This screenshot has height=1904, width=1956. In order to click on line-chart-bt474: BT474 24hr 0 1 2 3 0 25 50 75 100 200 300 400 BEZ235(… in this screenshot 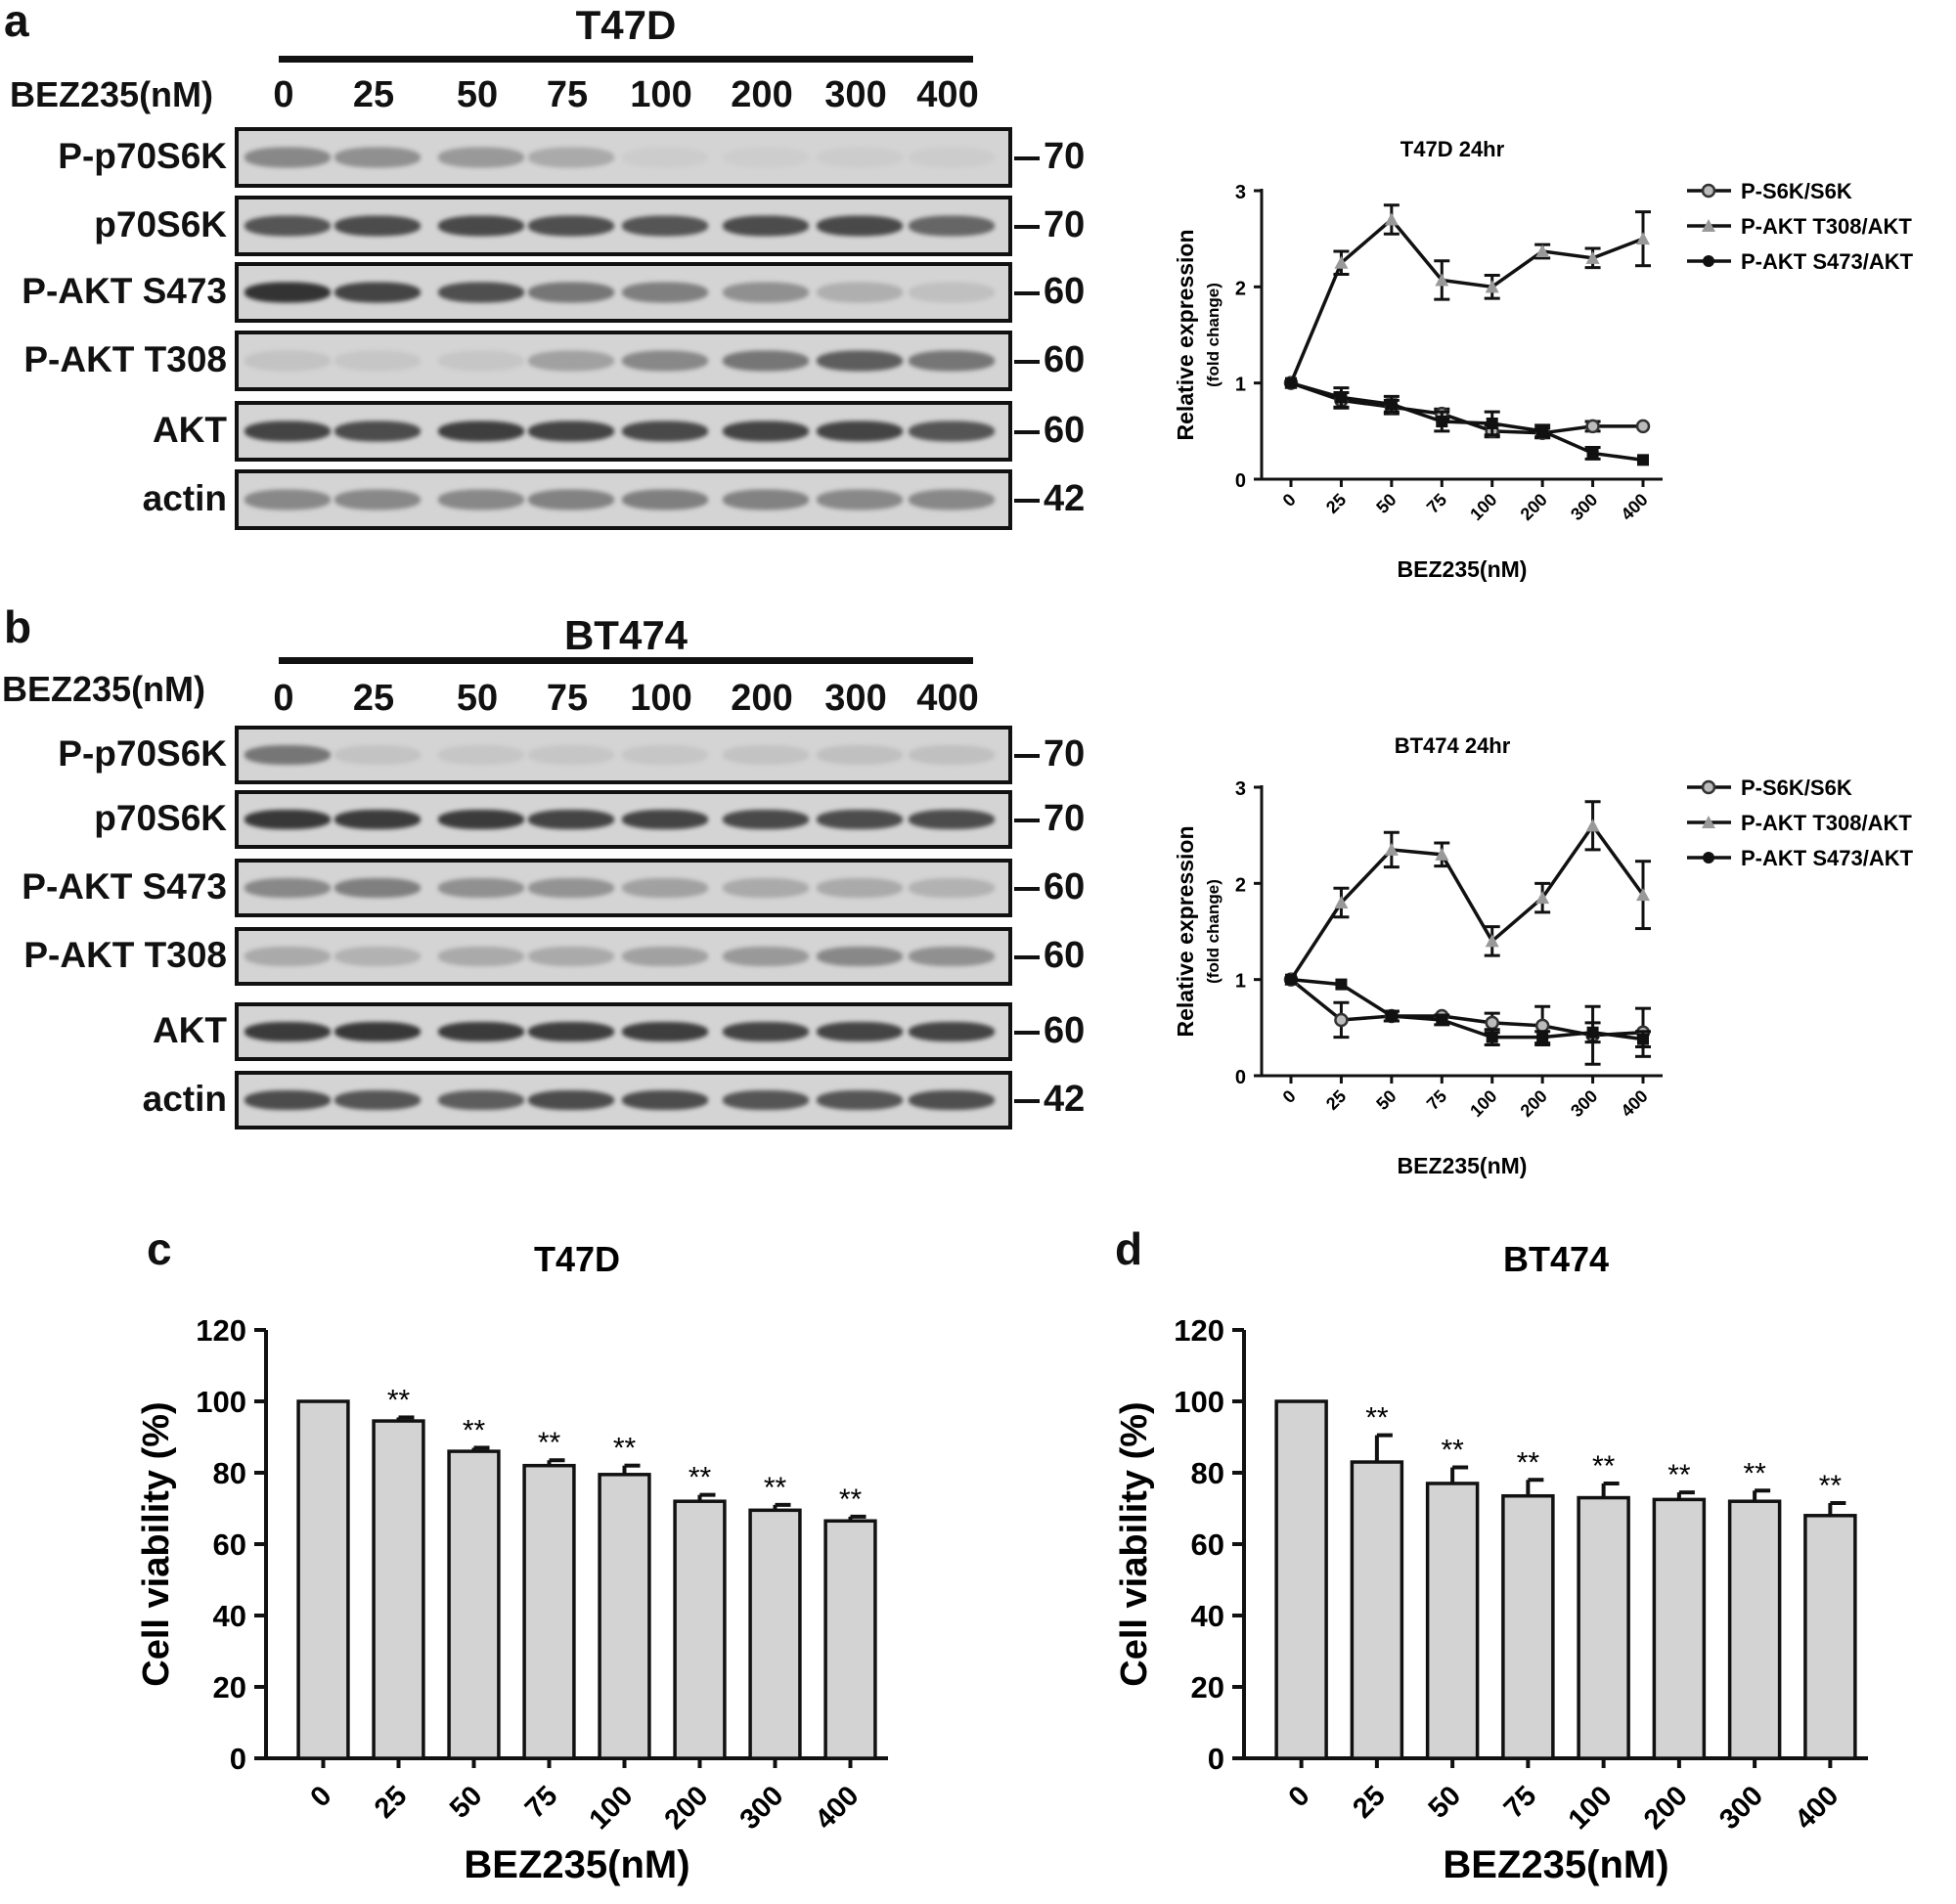, I will do `click(1543, 955)`.